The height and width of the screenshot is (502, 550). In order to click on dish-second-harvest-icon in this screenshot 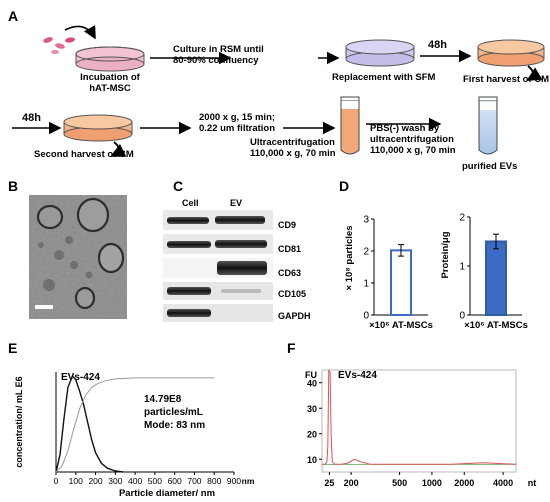, I will do `click(98, 128)`.